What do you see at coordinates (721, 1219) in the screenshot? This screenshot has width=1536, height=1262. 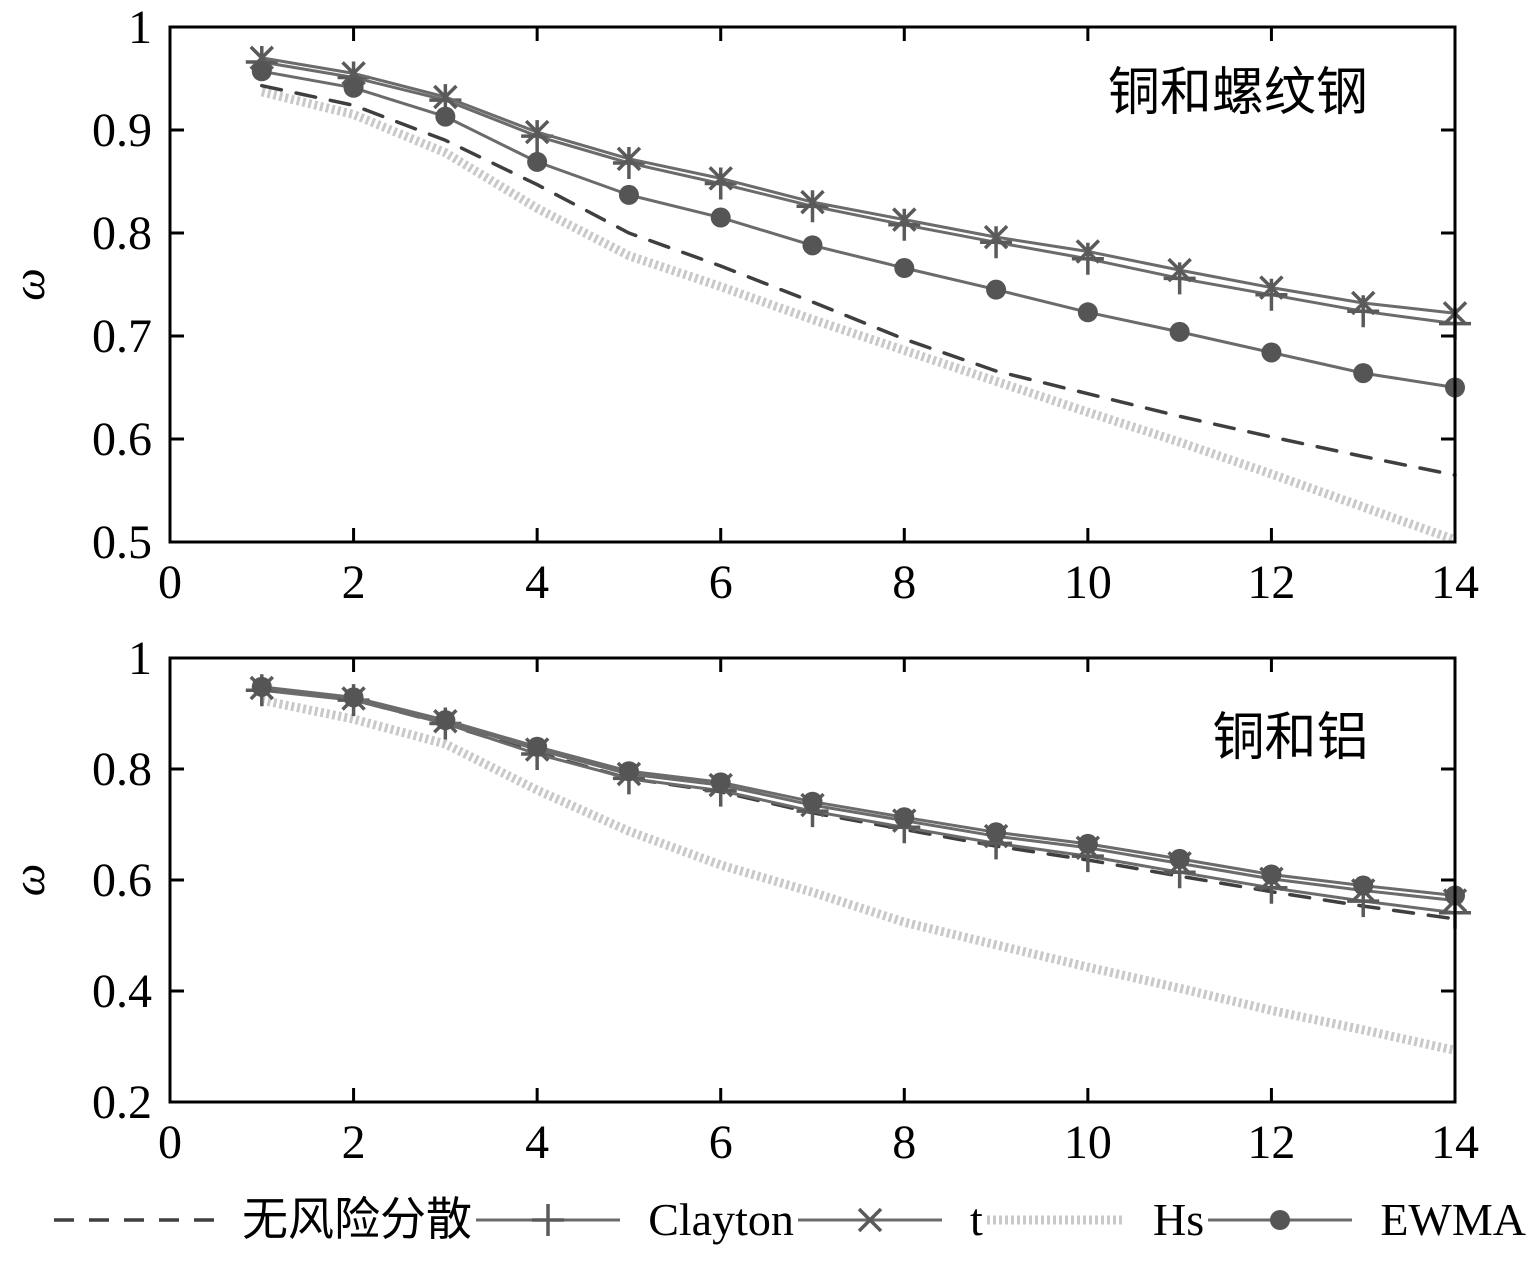 I see `legend-label-clayton: Clayton` at bounding box center [721, 1219].